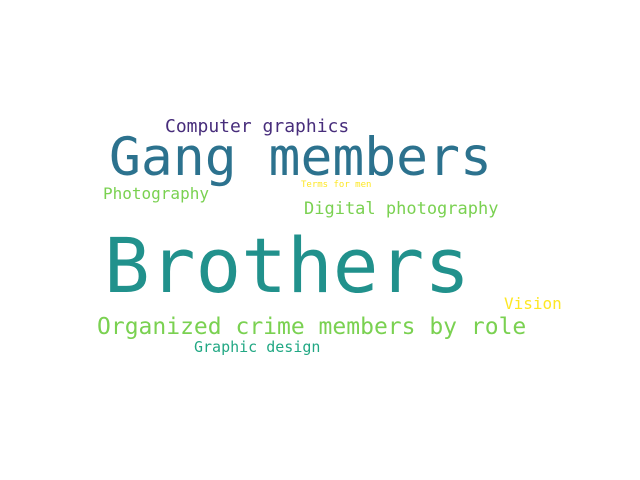 The image size is (640, 480). I want to click on word-organized-crime: Organized crime members by role, so click(312, 327).